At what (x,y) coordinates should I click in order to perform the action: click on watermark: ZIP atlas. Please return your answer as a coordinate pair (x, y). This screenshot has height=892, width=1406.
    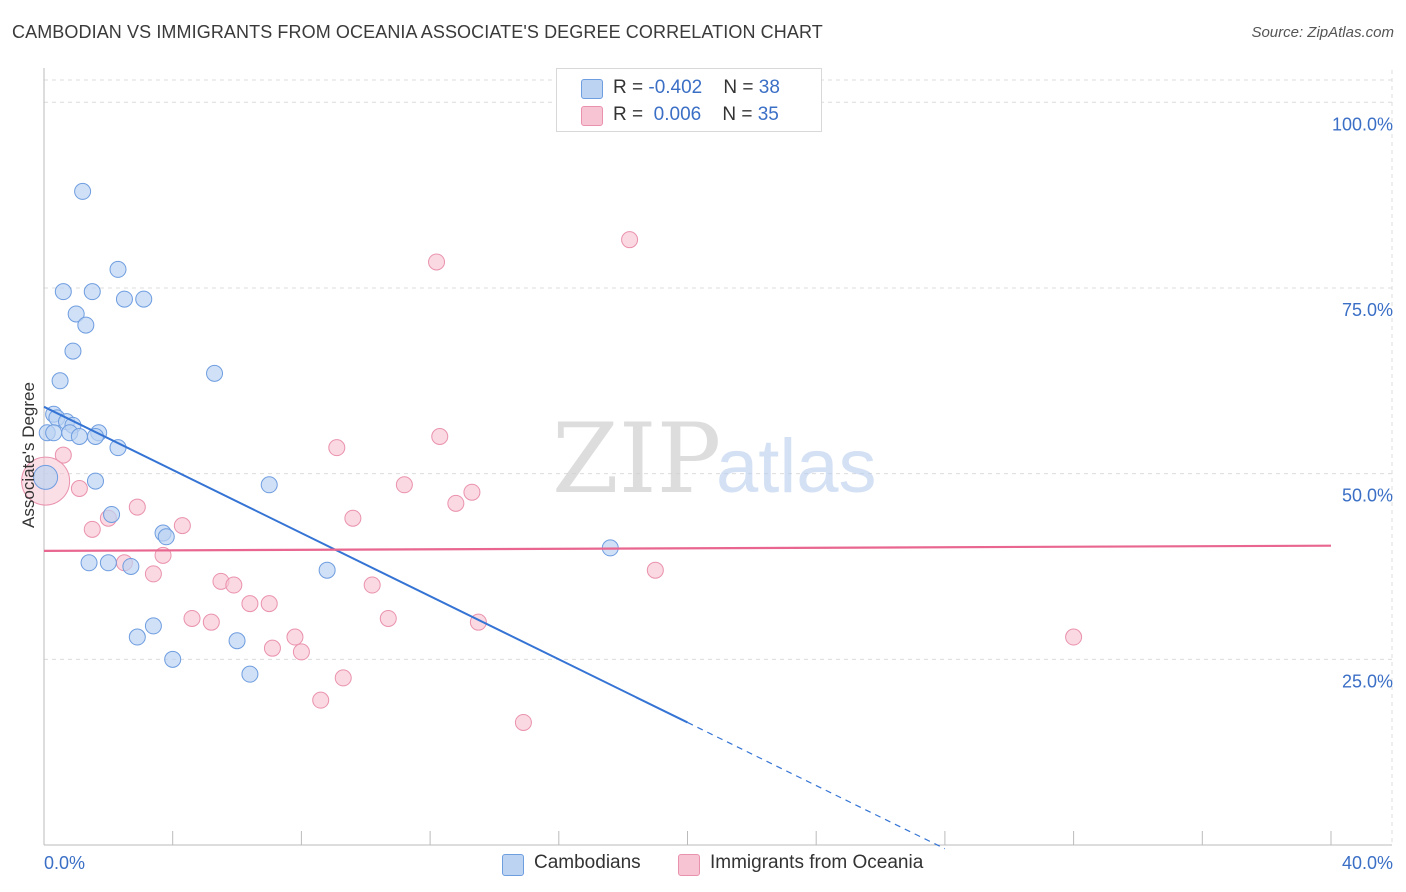
    Looking at the image, I should click on (714, 459).